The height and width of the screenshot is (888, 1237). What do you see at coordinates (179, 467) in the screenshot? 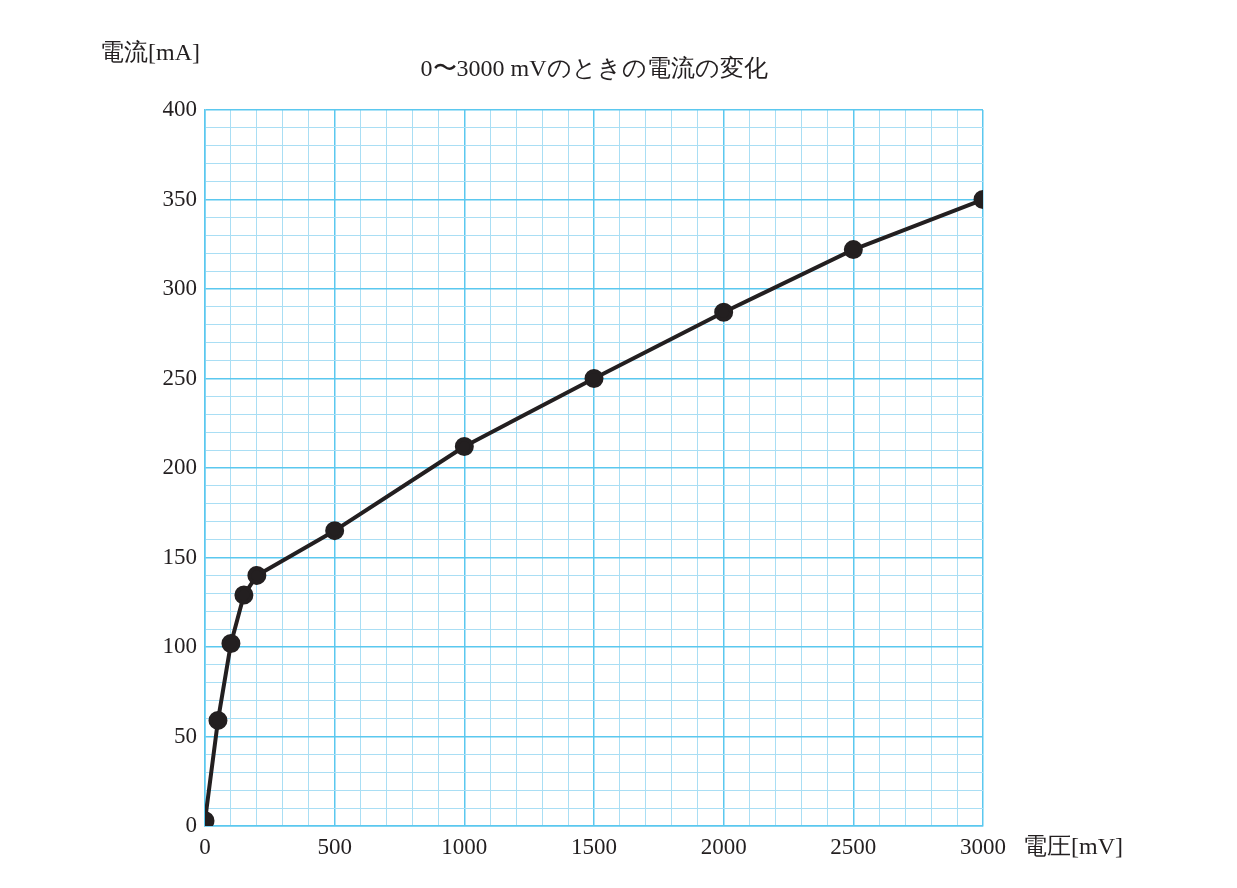
I see `y-tick-label: 200` at bounding box center [179, 467].